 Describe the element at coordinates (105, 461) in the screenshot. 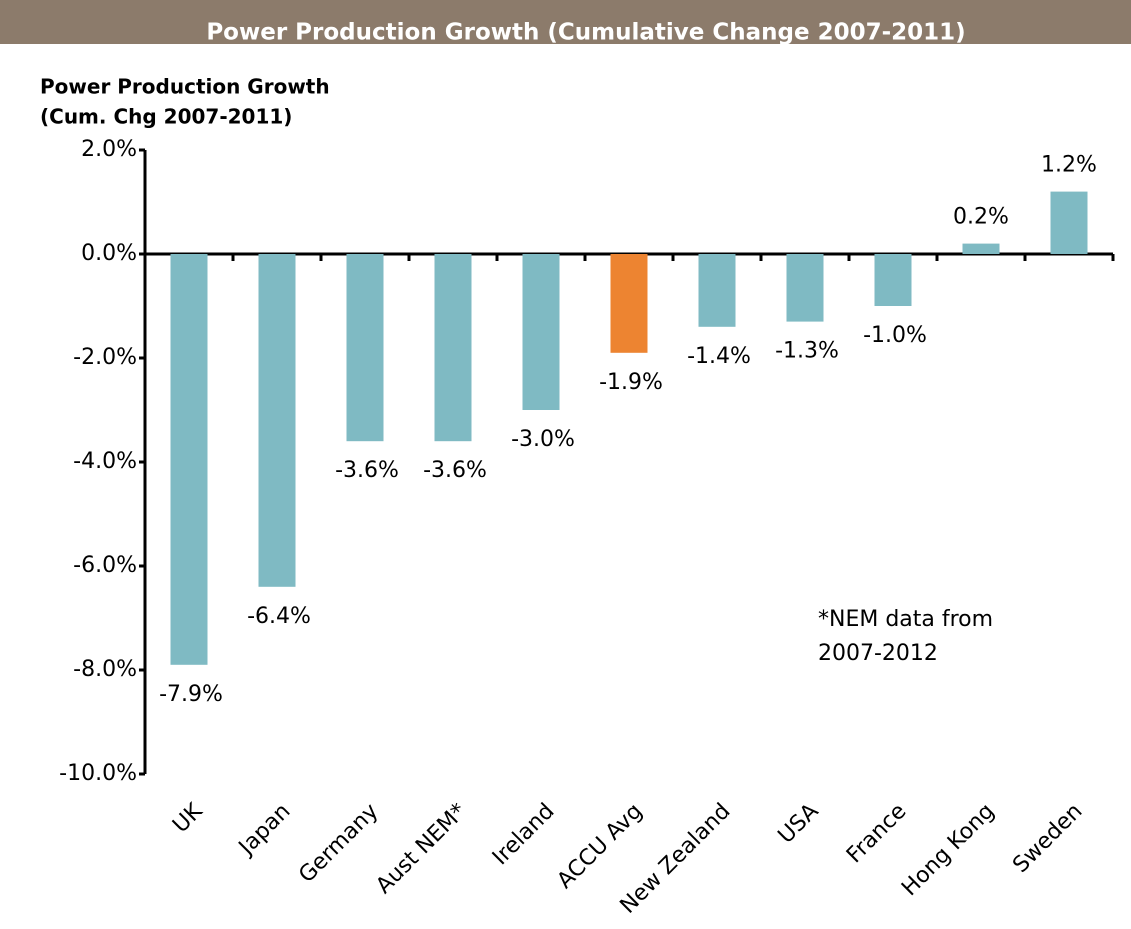

I see `y-tick-label: -4.0%` at that location.